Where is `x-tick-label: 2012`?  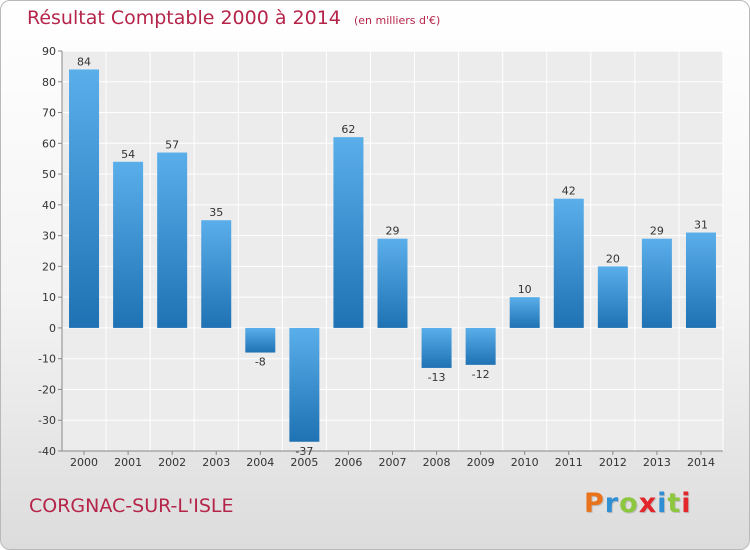
x-tick-label: 2012 is located at coordinates (613, 462).